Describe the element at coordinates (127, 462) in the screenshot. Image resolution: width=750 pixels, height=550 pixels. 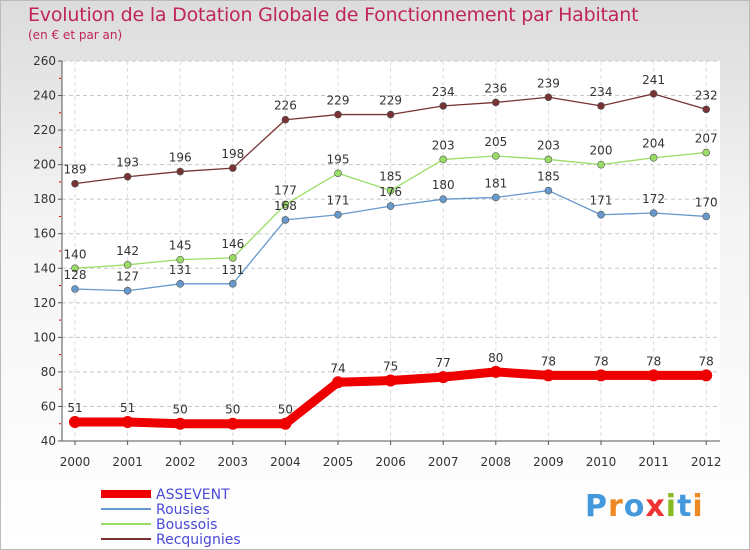
I see `x-tick-label: 2001` at that location.